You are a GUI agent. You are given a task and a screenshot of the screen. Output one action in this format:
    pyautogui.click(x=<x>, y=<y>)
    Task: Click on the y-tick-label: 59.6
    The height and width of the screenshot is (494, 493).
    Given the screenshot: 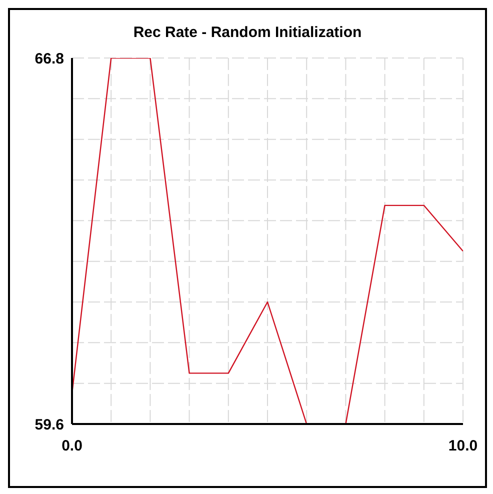 What is the action you would take?
    pyautogui.click(x=49, y=425)
    